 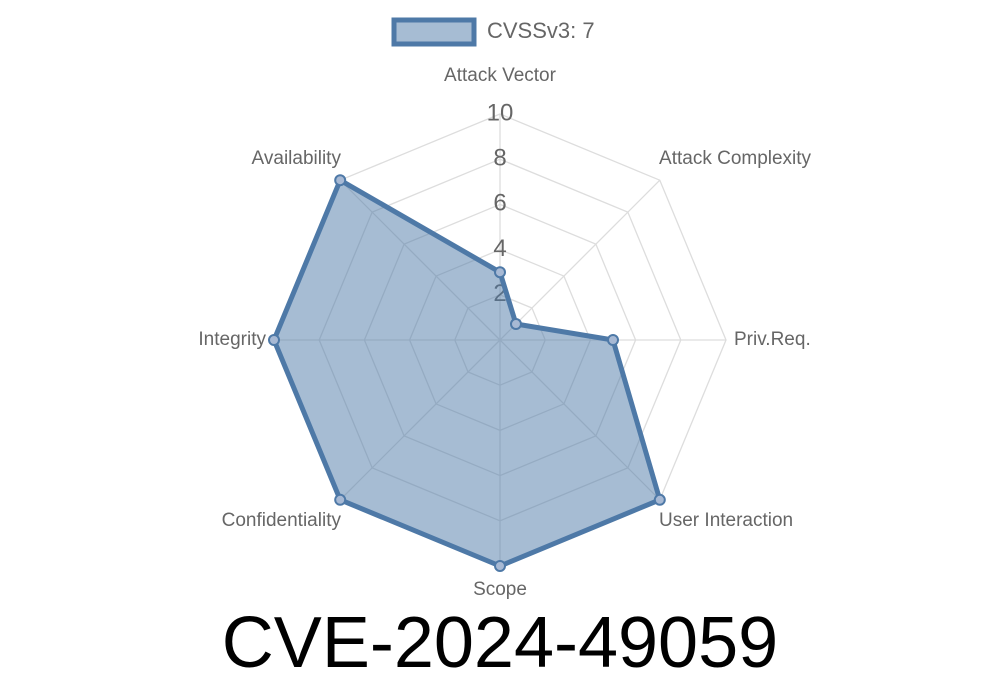 What do you see at coordinates (297, 158) in the screenshot?
I see `axis-label: Availability` at bounding box center [297, 158].